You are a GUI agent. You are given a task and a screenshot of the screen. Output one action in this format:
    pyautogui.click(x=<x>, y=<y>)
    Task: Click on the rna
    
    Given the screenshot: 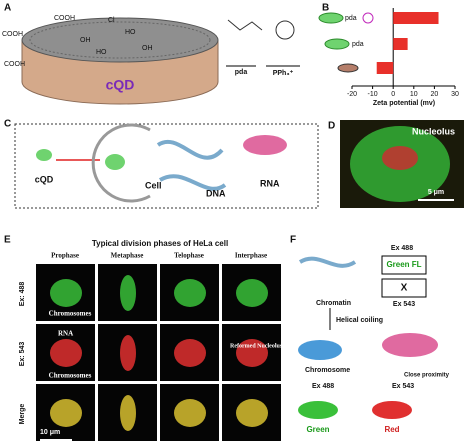 What is the action you would take?
    pyautogui.click(x=265, y=145)
    